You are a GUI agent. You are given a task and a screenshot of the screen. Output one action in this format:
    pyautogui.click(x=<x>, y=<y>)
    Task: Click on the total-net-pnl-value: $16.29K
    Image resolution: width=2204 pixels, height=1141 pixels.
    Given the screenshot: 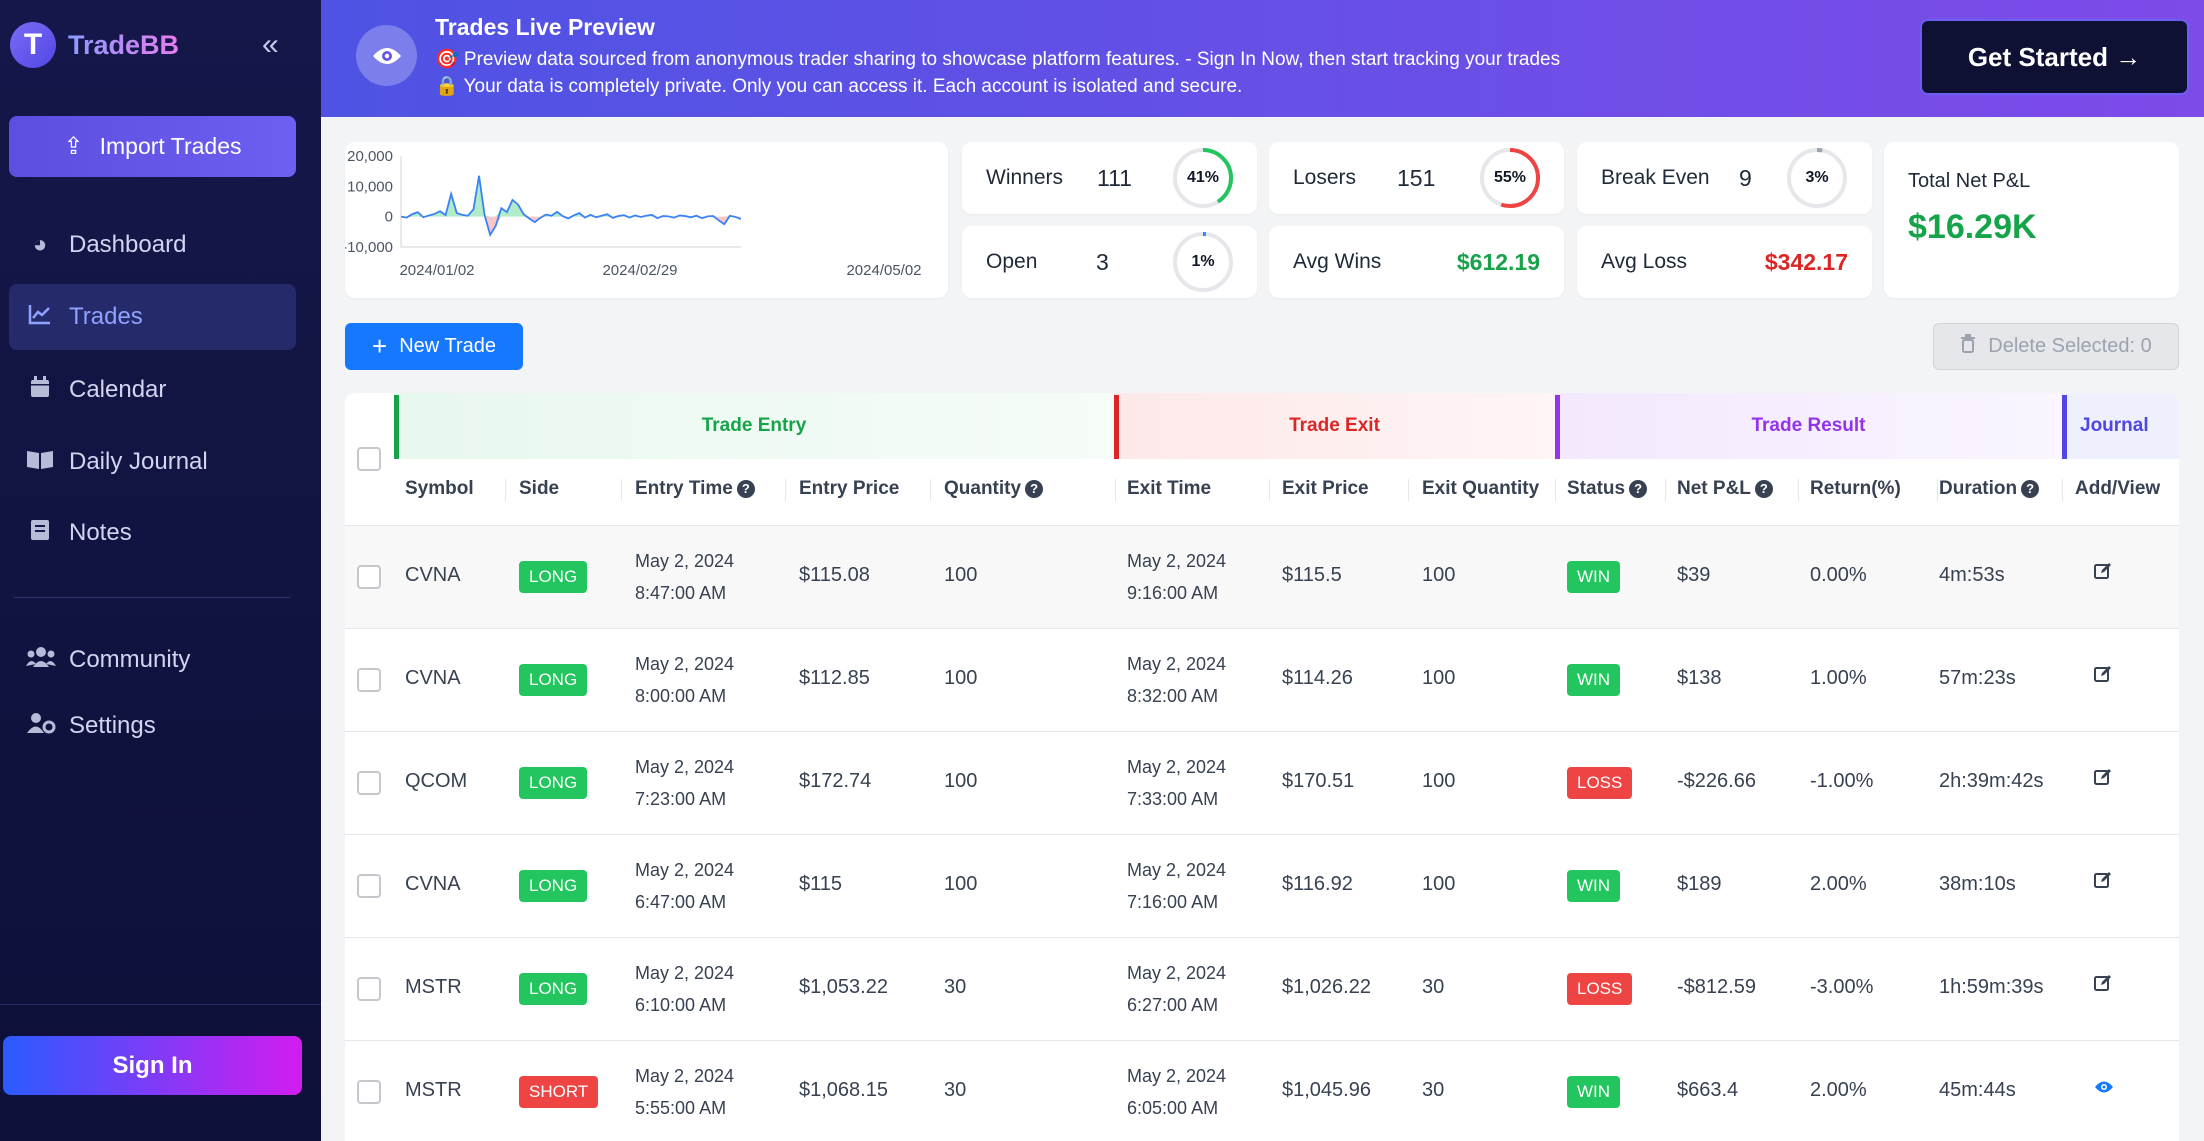 What is the action you would take?
    pyautogui.click(x=1972, y=227)
    